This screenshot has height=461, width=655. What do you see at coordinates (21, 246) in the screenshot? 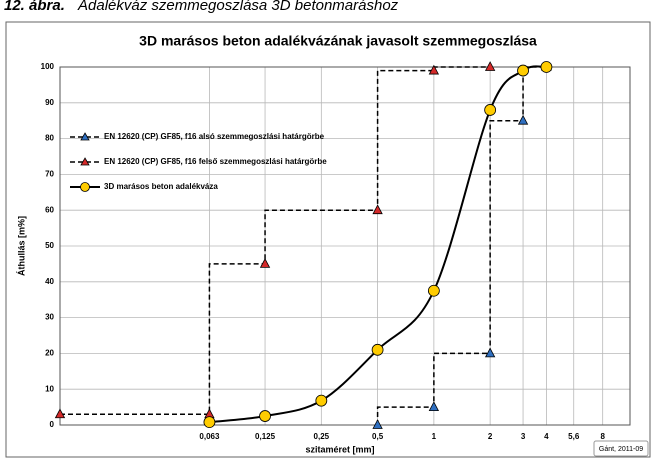
I see `y-axis-label: Áthullás [m%]` at bounding box center [21, 246].